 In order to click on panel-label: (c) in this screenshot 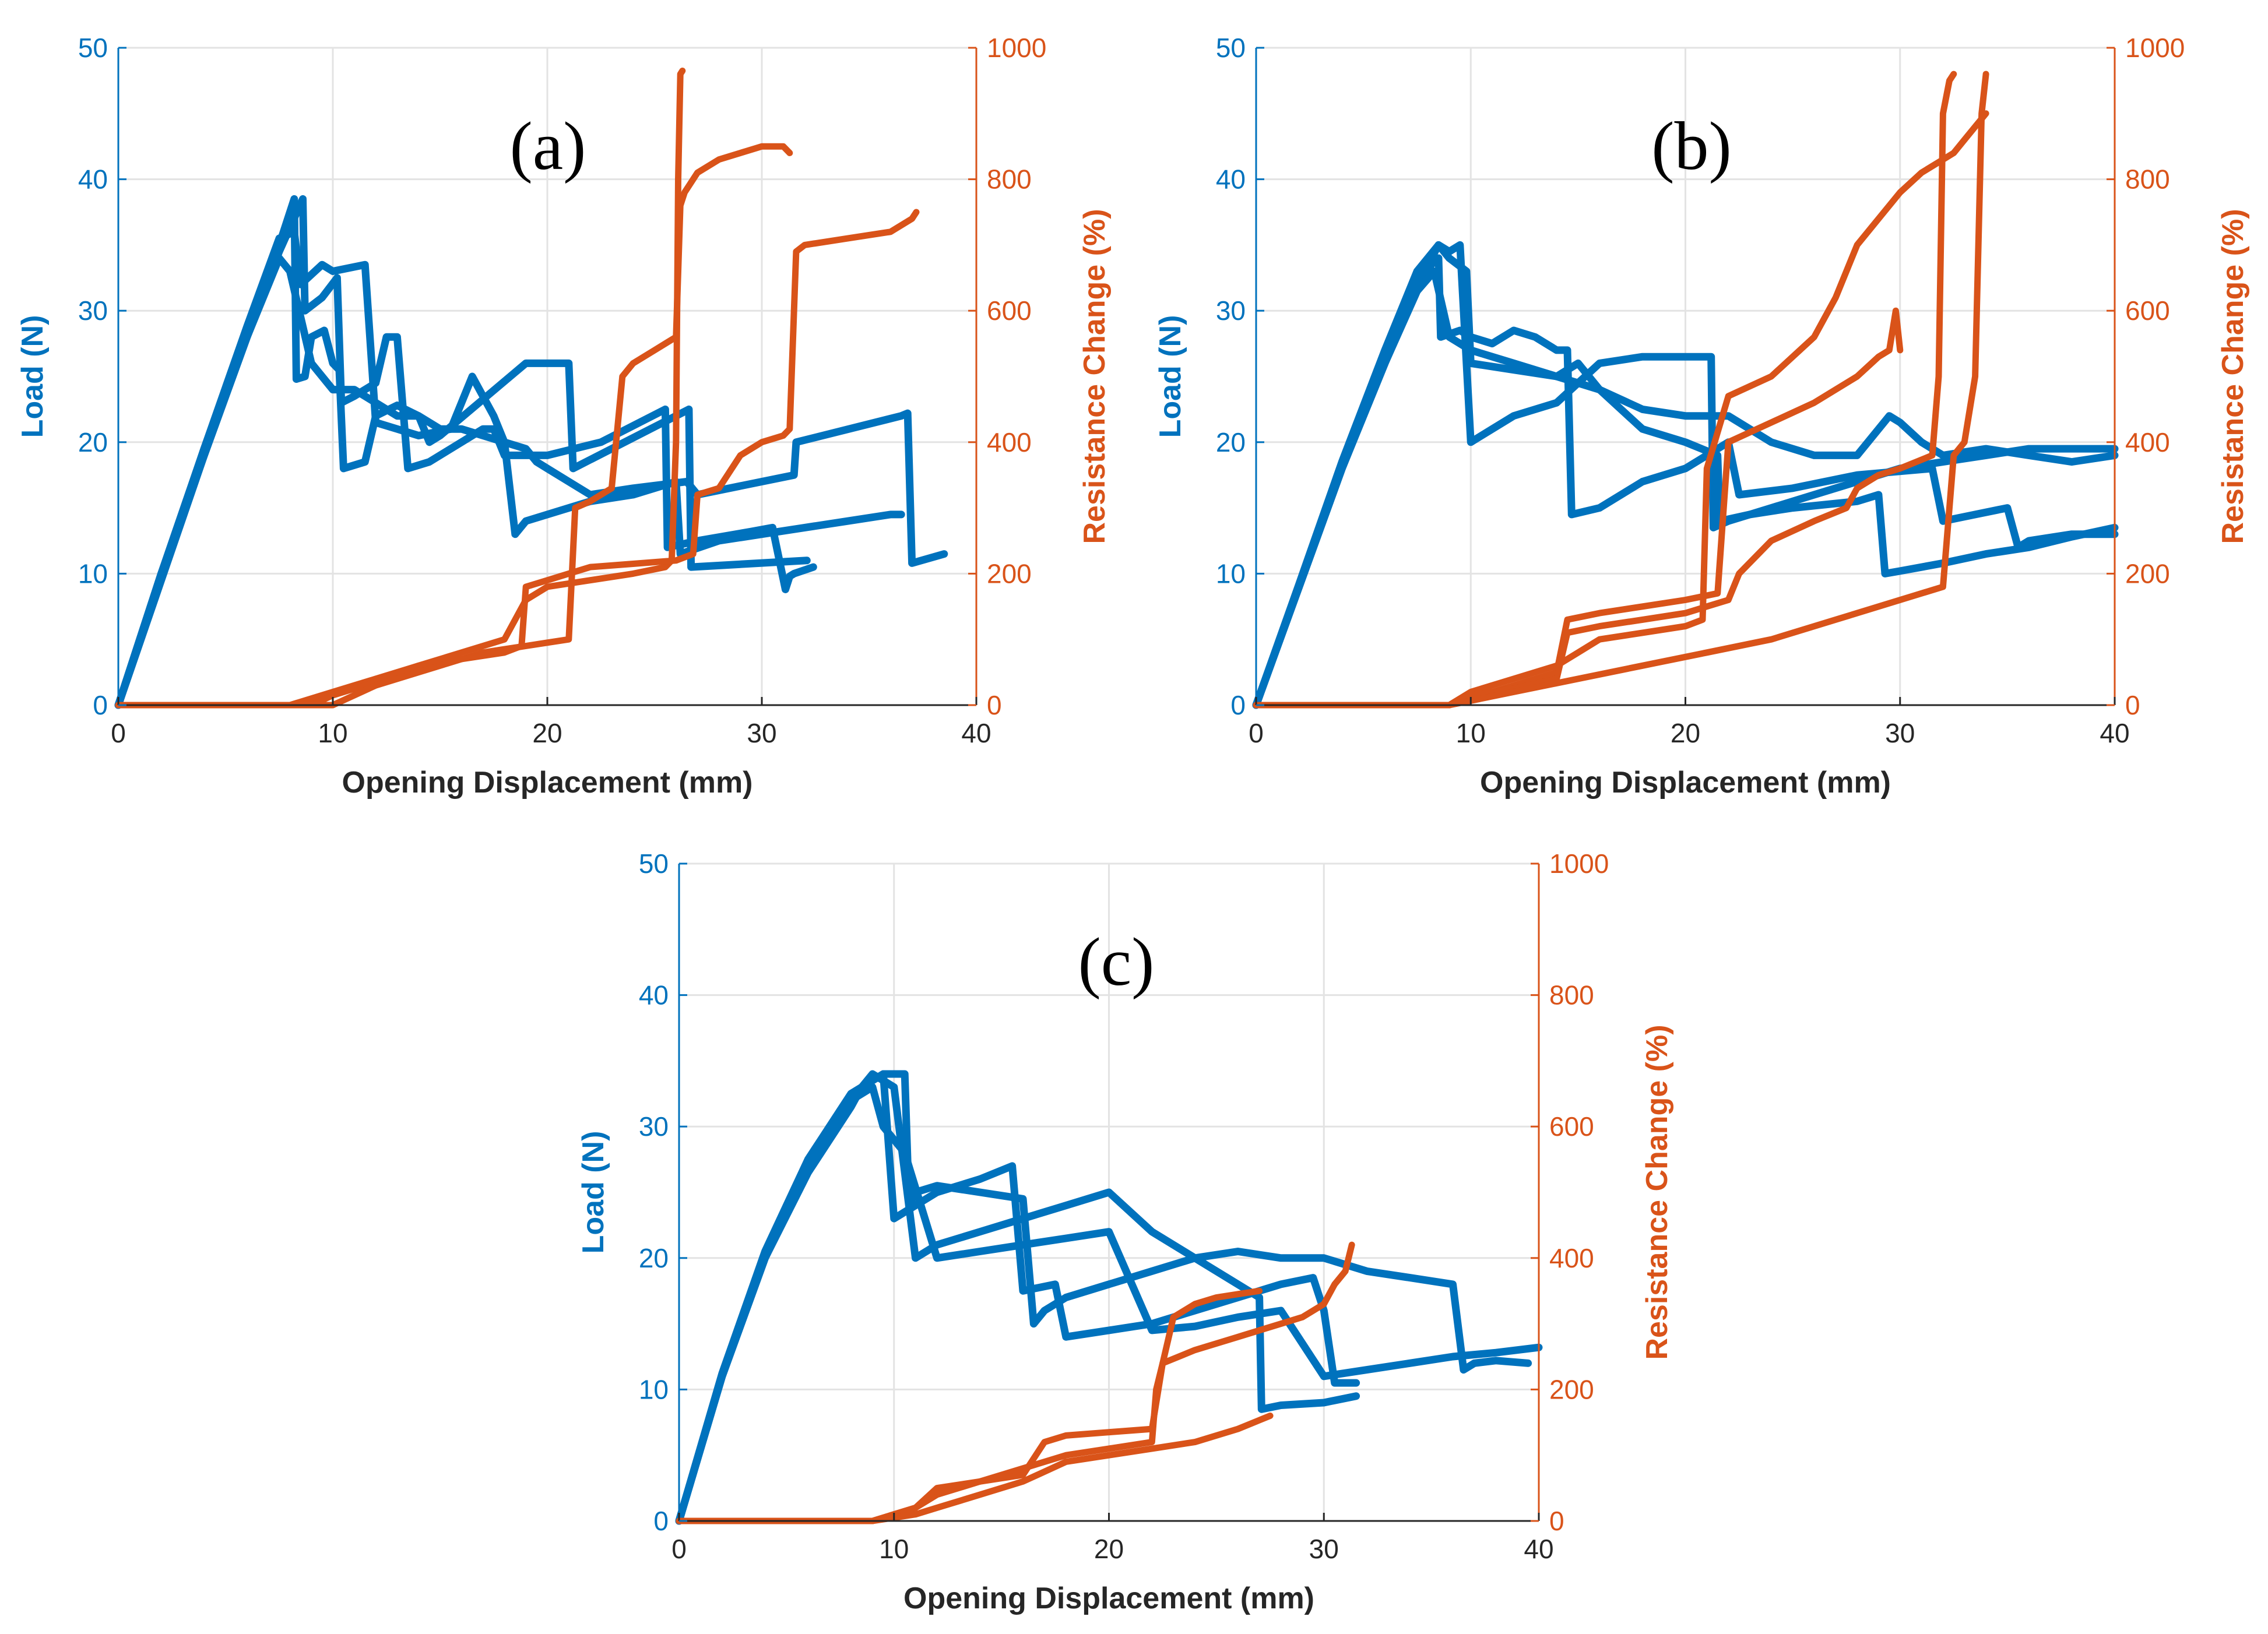, I will do `click(1116, 962)`.